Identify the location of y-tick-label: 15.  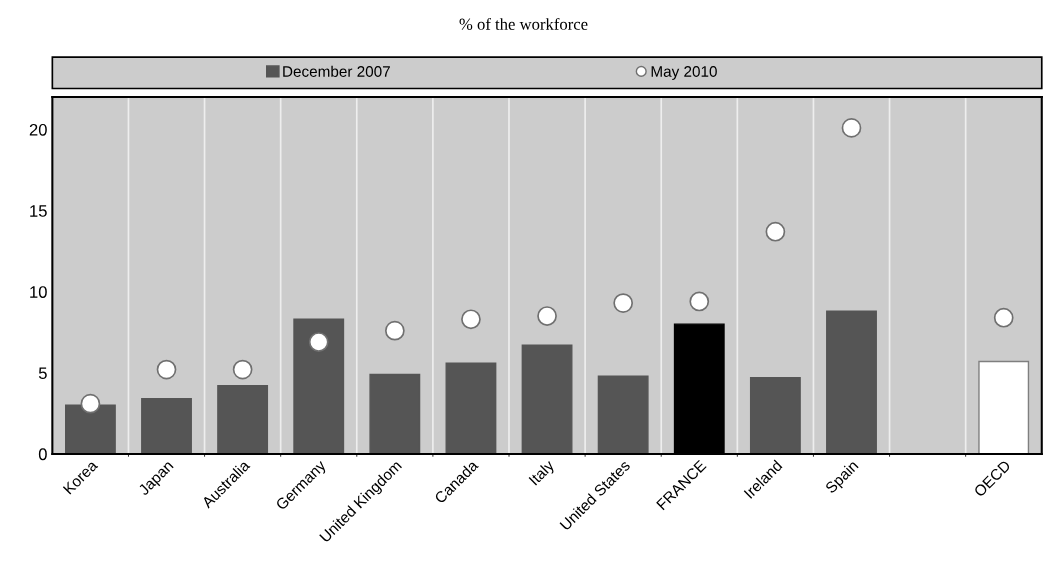
(38, 211).